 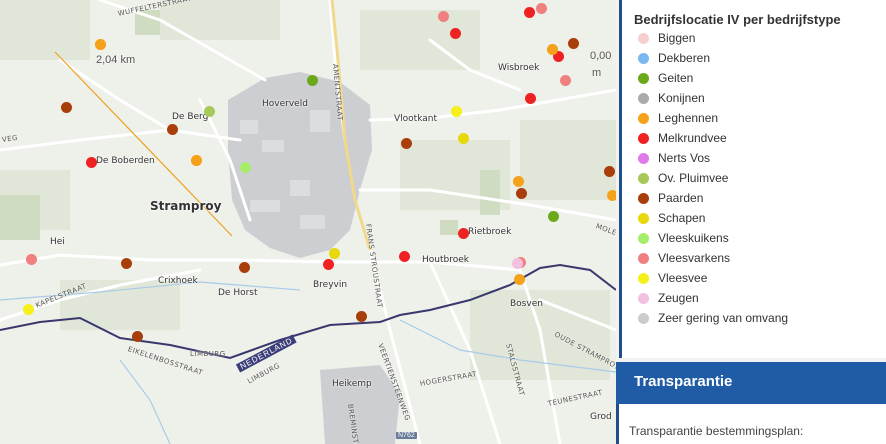 I want to click on legend-item: Dekberen, so click(x=674, y=58).